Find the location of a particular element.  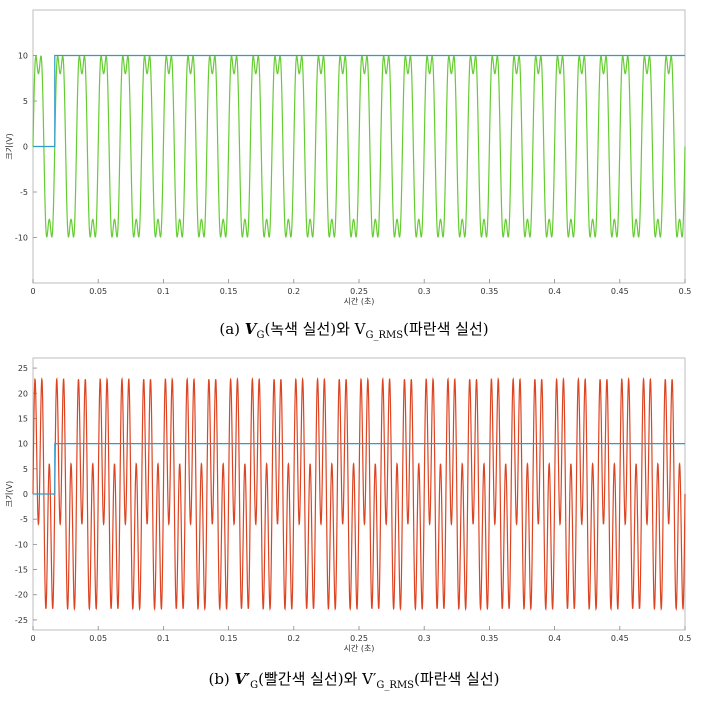

caption-b-middle: (빨간색 실선)와 V′ is located at coordinates (317, 679).